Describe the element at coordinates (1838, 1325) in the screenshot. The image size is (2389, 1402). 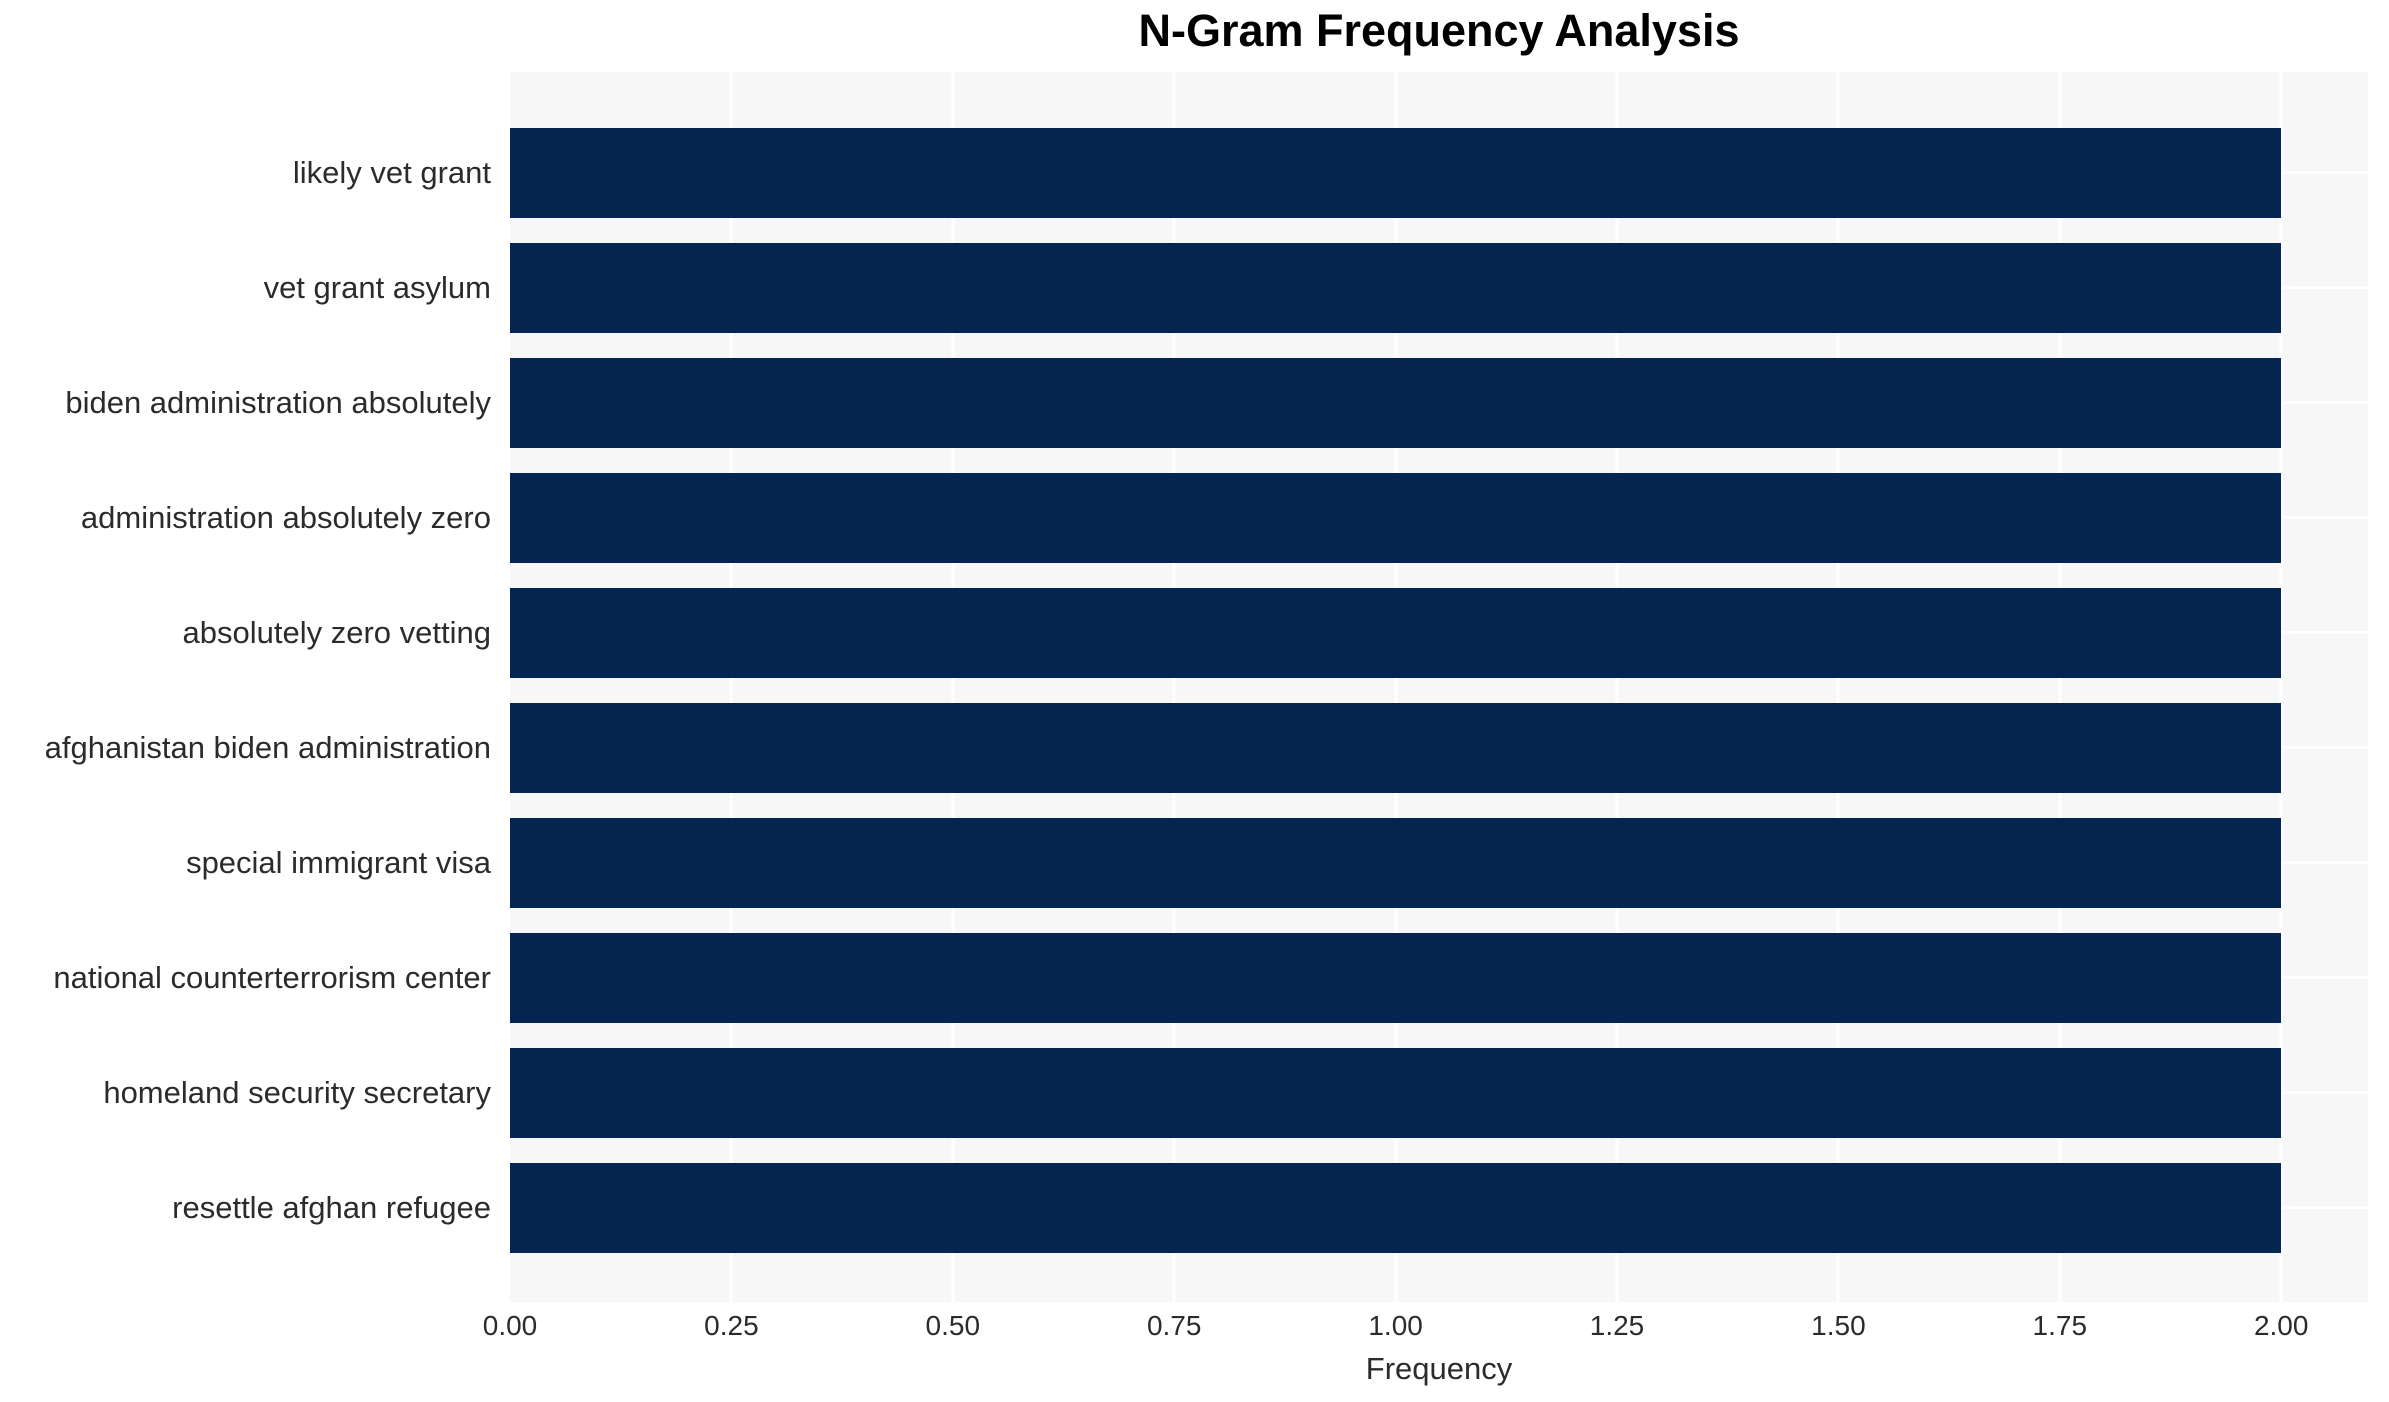
I see `x-axis-tick-label: 1.50` at that location.